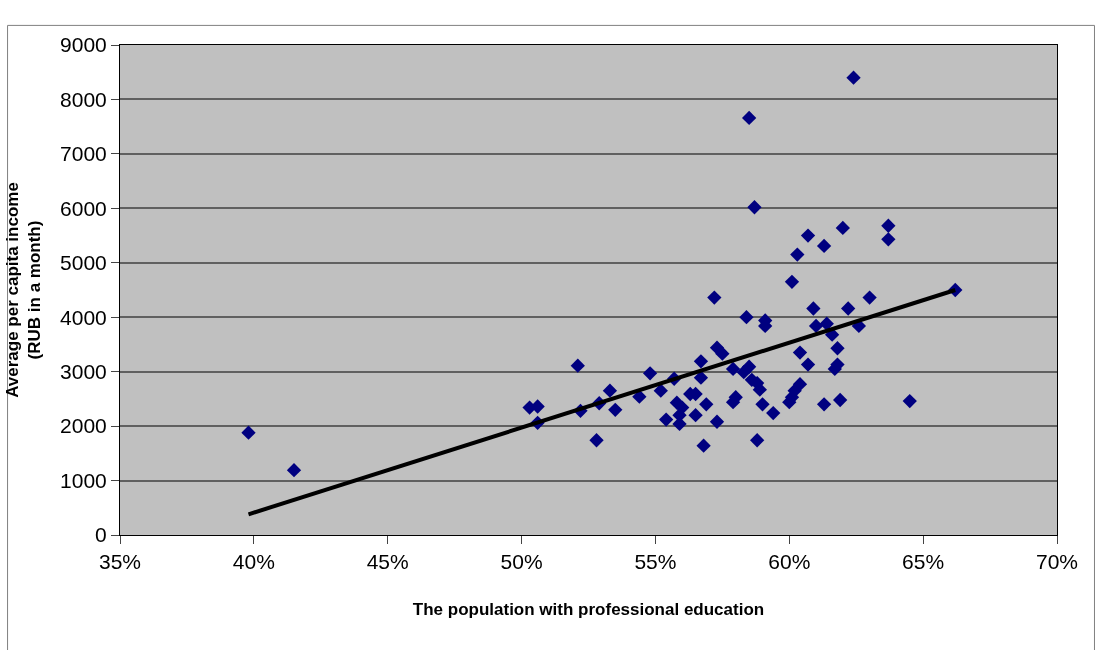  What do you see at coordinates (83, 45) in the screenshot?
I see `y-tick-label: 9000` at bounding box center [83, 45].